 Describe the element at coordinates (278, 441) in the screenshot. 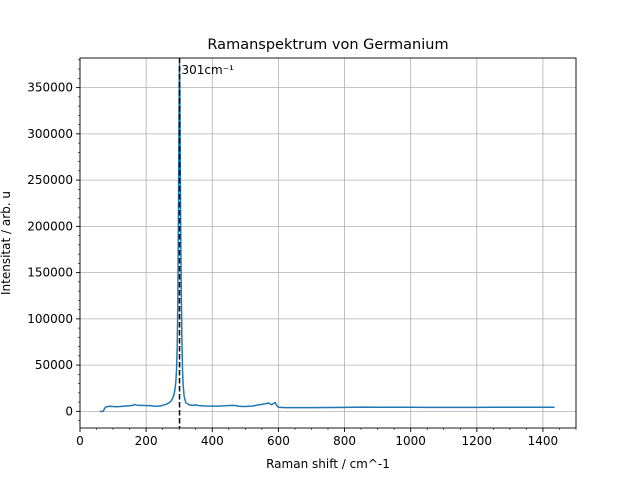

I see `x-tick-label: 600` at that location.